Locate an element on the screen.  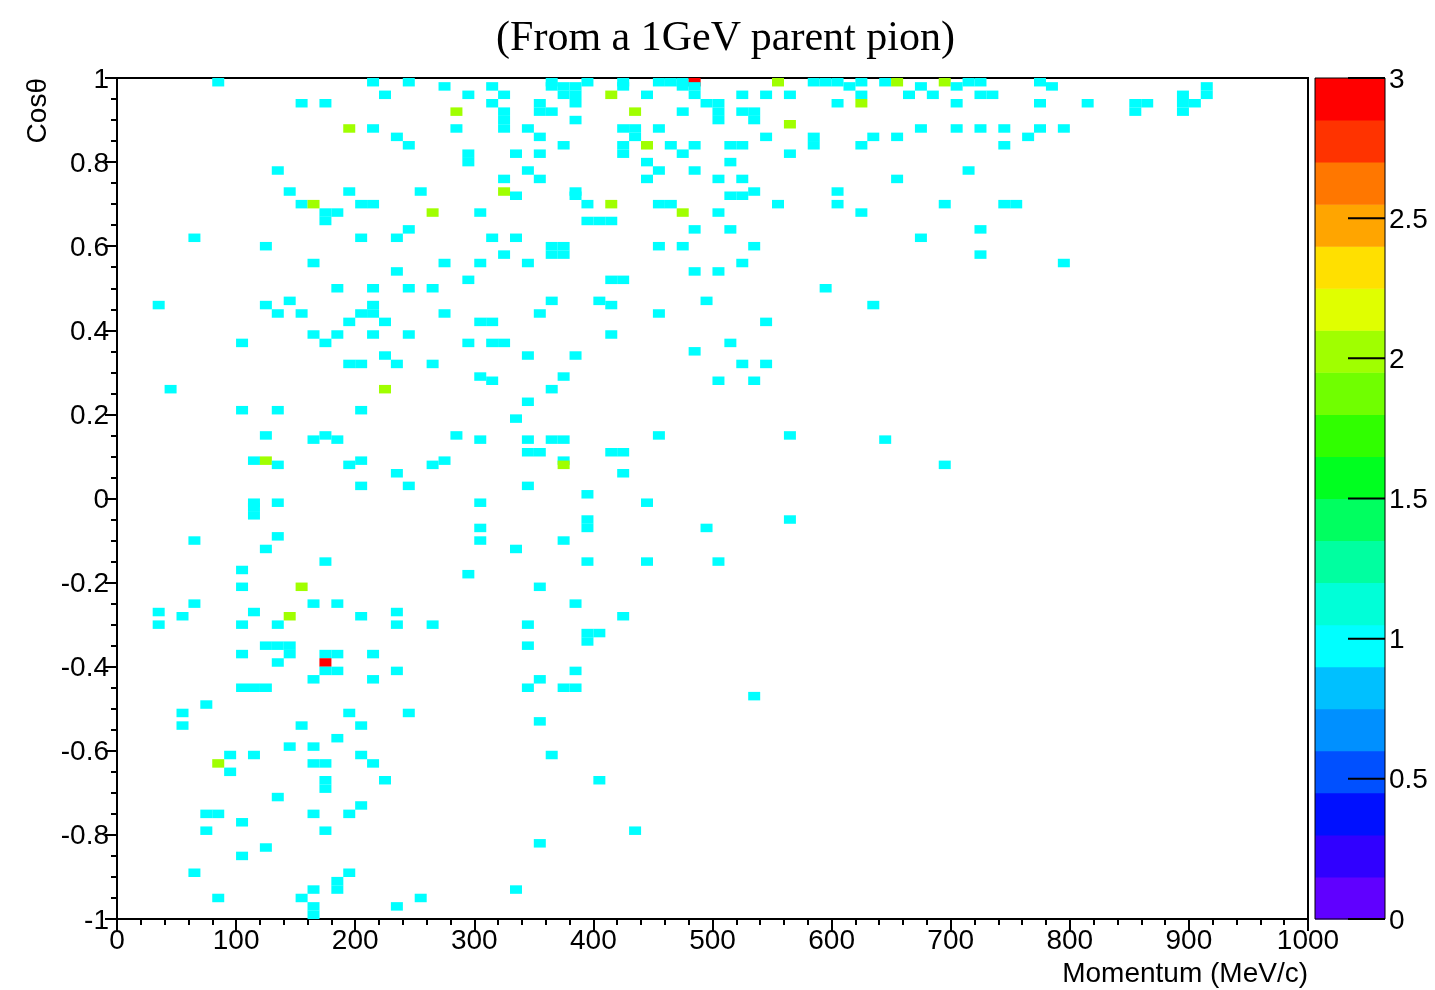
x-tick-label: 300 is located at coordinates (474, 939).